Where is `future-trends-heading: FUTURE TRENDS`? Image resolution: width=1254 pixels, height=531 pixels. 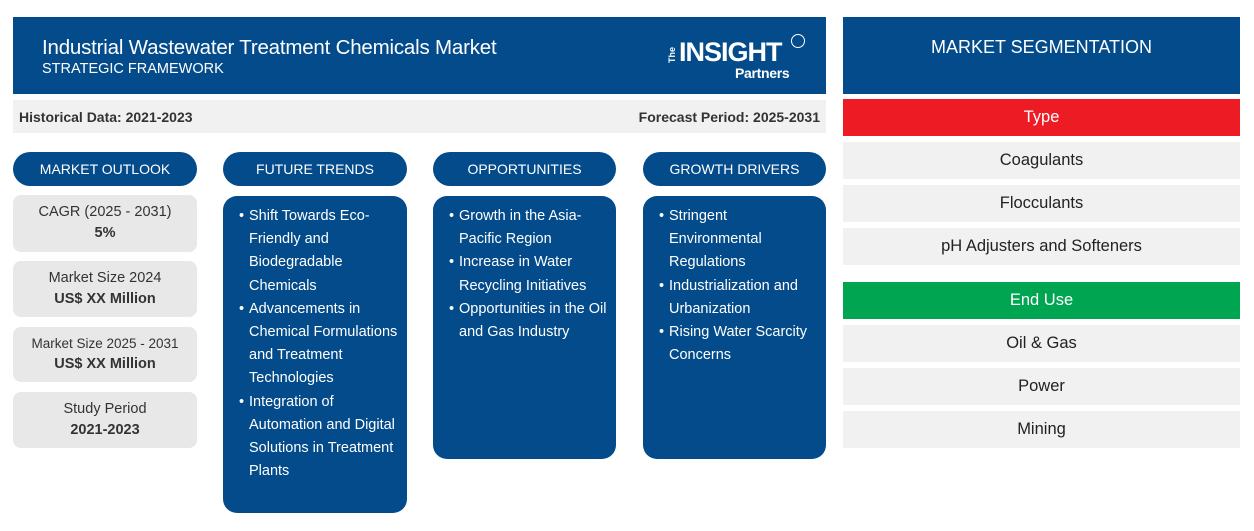 future-trends-heading: FUTURE TRENDS is located at coordinates (315, 169).